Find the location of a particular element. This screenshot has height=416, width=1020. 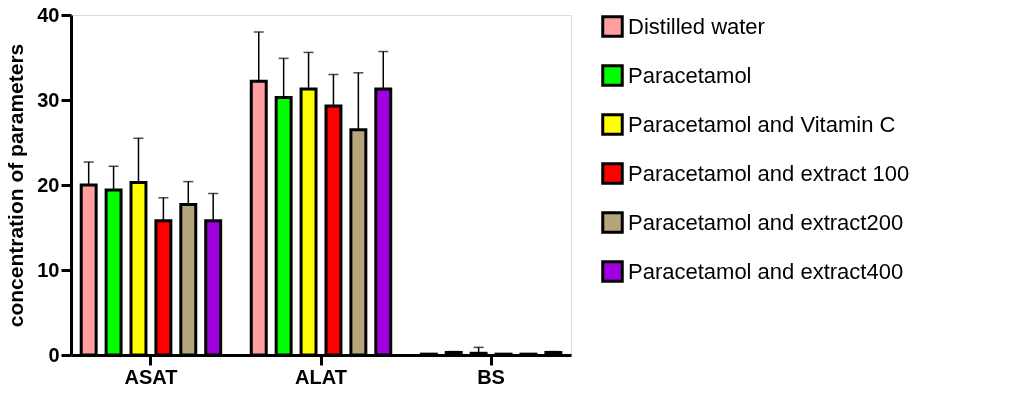

y-tick-label: 40 is located at coordinates (48, 14).